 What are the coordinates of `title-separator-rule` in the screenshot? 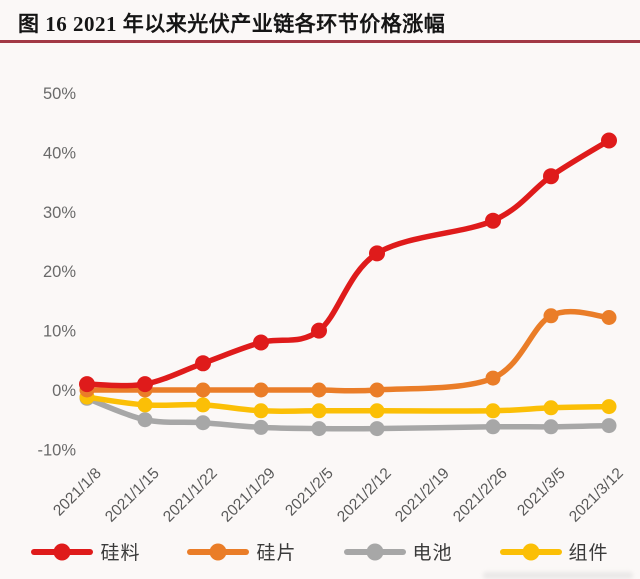 It's located at (320, 41).